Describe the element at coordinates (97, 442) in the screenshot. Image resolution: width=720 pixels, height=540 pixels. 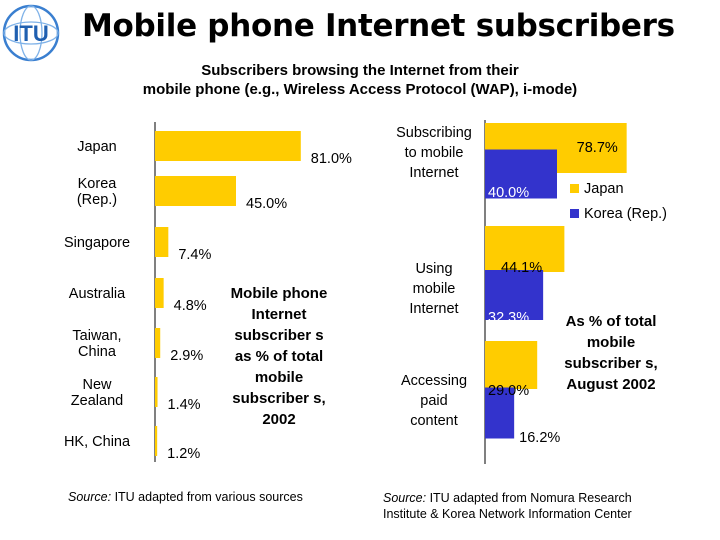
I see `category-label-hk-china: HK, China` at that location.